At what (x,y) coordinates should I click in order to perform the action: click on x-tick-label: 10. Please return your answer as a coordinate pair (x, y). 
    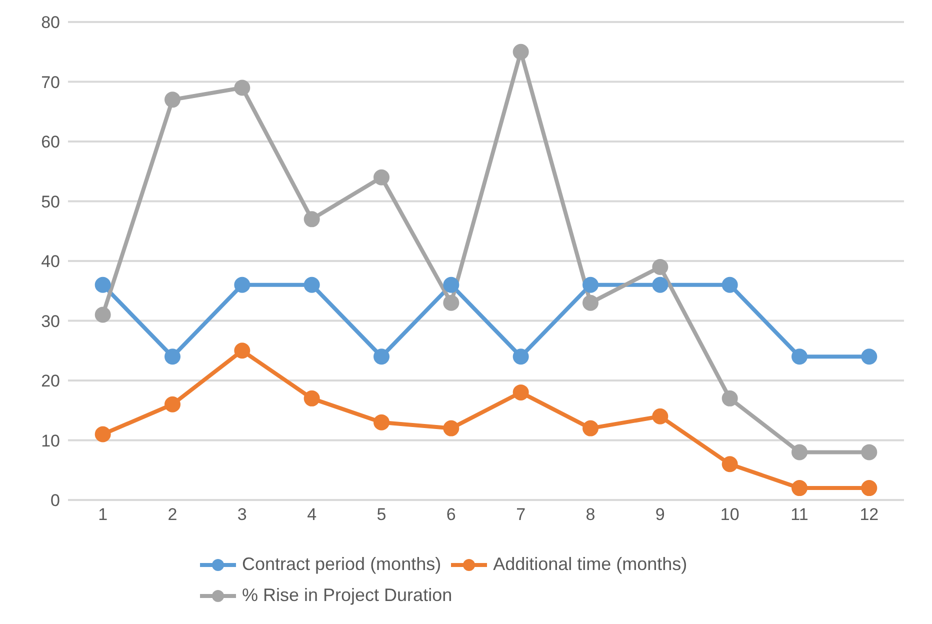
    Looking at the image, I should click on (730, 514).